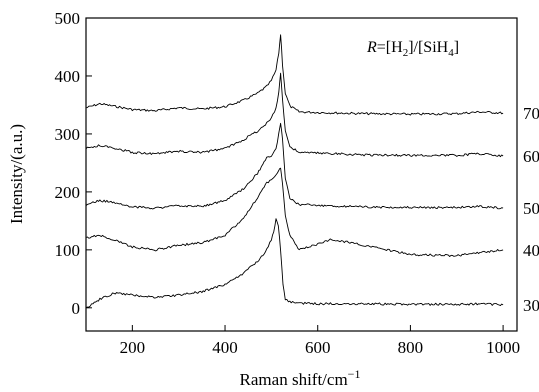 This screenshot has height=392, width=539. I want to click on x-axis-label-text: Raman shift/cm, so click(294, 379).